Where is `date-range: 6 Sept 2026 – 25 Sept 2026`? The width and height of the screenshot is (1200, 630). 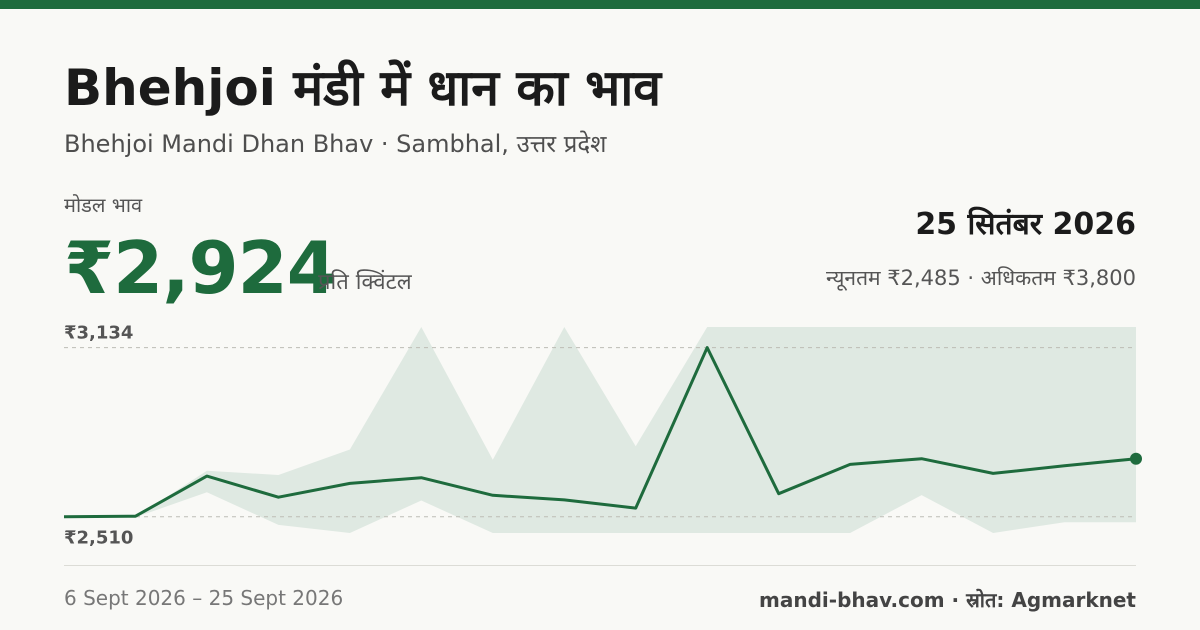
date-range: 6 Sept 2026 – 25 Sept 2026 is located at coordinates (204, 598).